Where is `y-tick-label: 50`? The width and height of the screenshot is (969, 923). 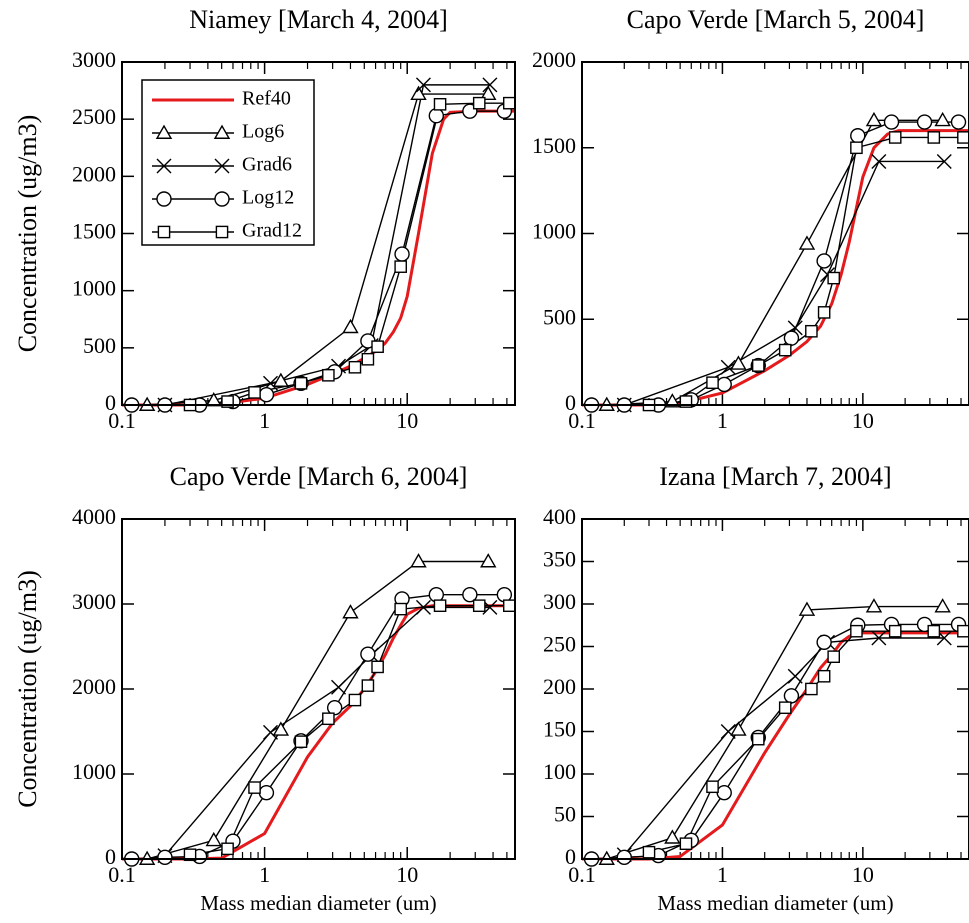 y-tick-label: 50 is located at coordinates (565, 814).